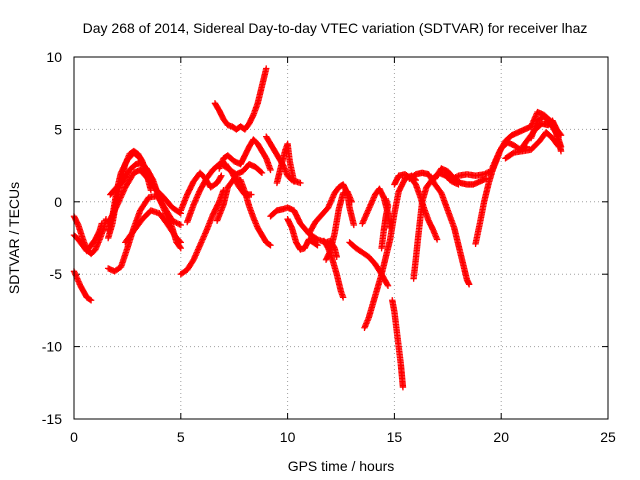 This screenshot has height=480, width=640. What do you see at coordinates (58, 129) in the screenshot?
I see `y-tick-label: 5` at bounding box center [58, 129].